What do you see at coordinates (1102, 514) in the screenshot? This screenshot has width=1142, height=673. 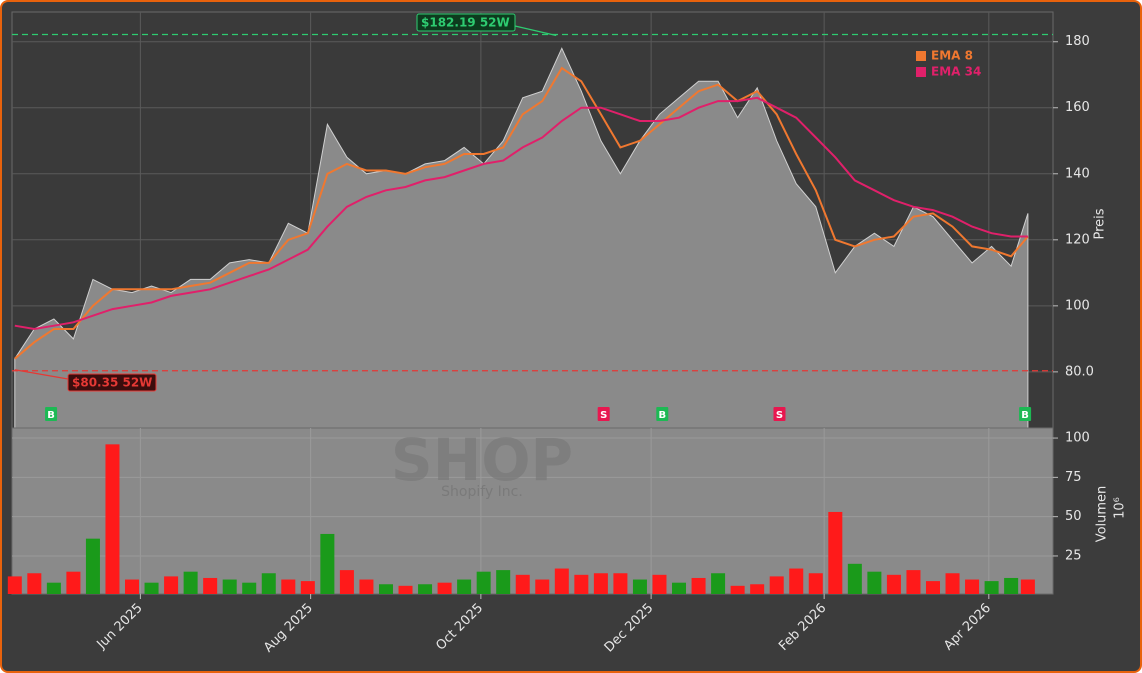 I see `y-axis-label: Volumen` at bounding box center [1102, 514].